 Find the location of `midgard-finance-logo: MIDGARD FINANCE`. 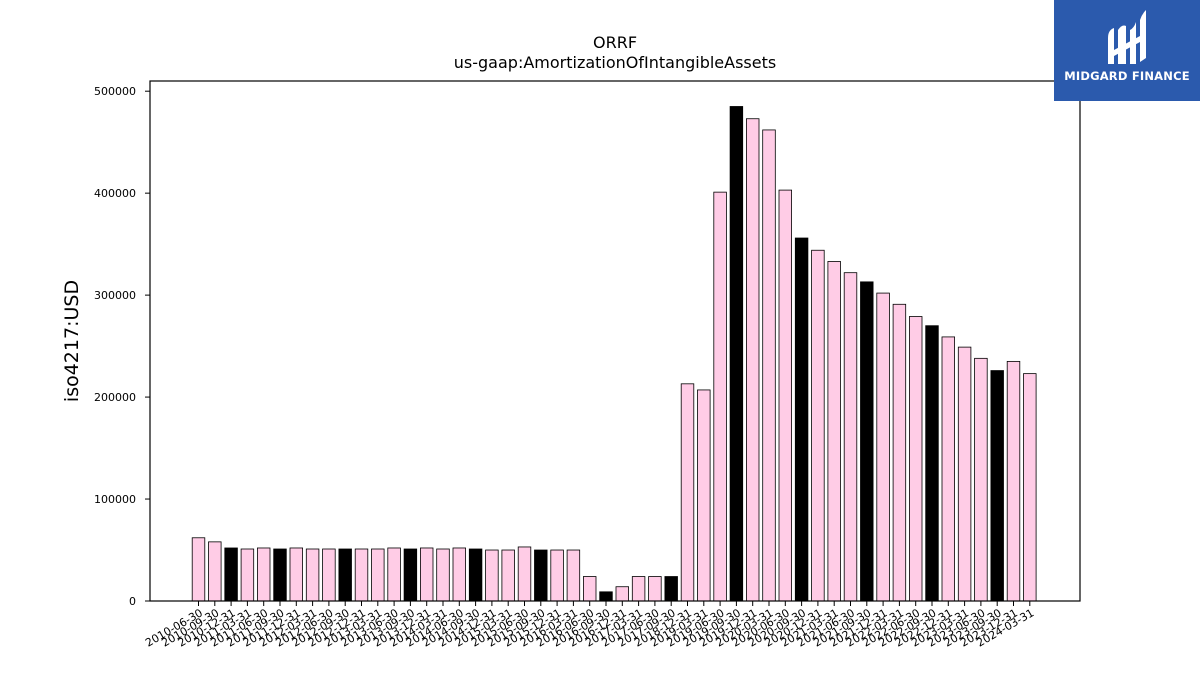

midgard-finance-logo: MIDGARD FINANCE is located at coordinates (1127, 50).